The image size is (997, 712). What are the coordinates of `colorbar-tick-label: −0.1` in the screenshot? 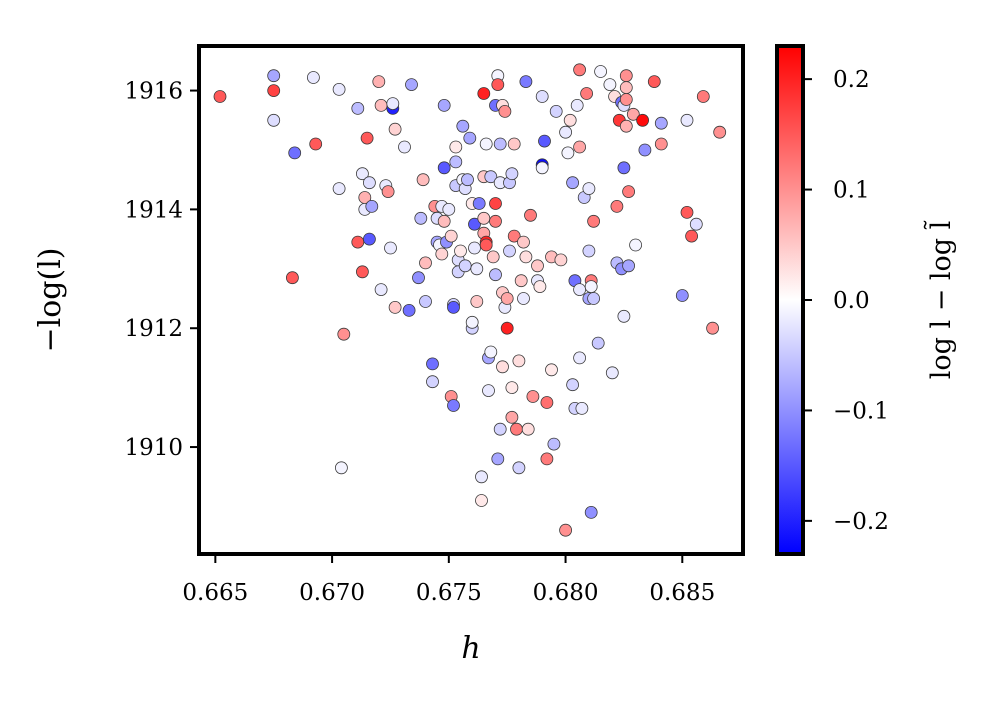 It's located at (861, 411).